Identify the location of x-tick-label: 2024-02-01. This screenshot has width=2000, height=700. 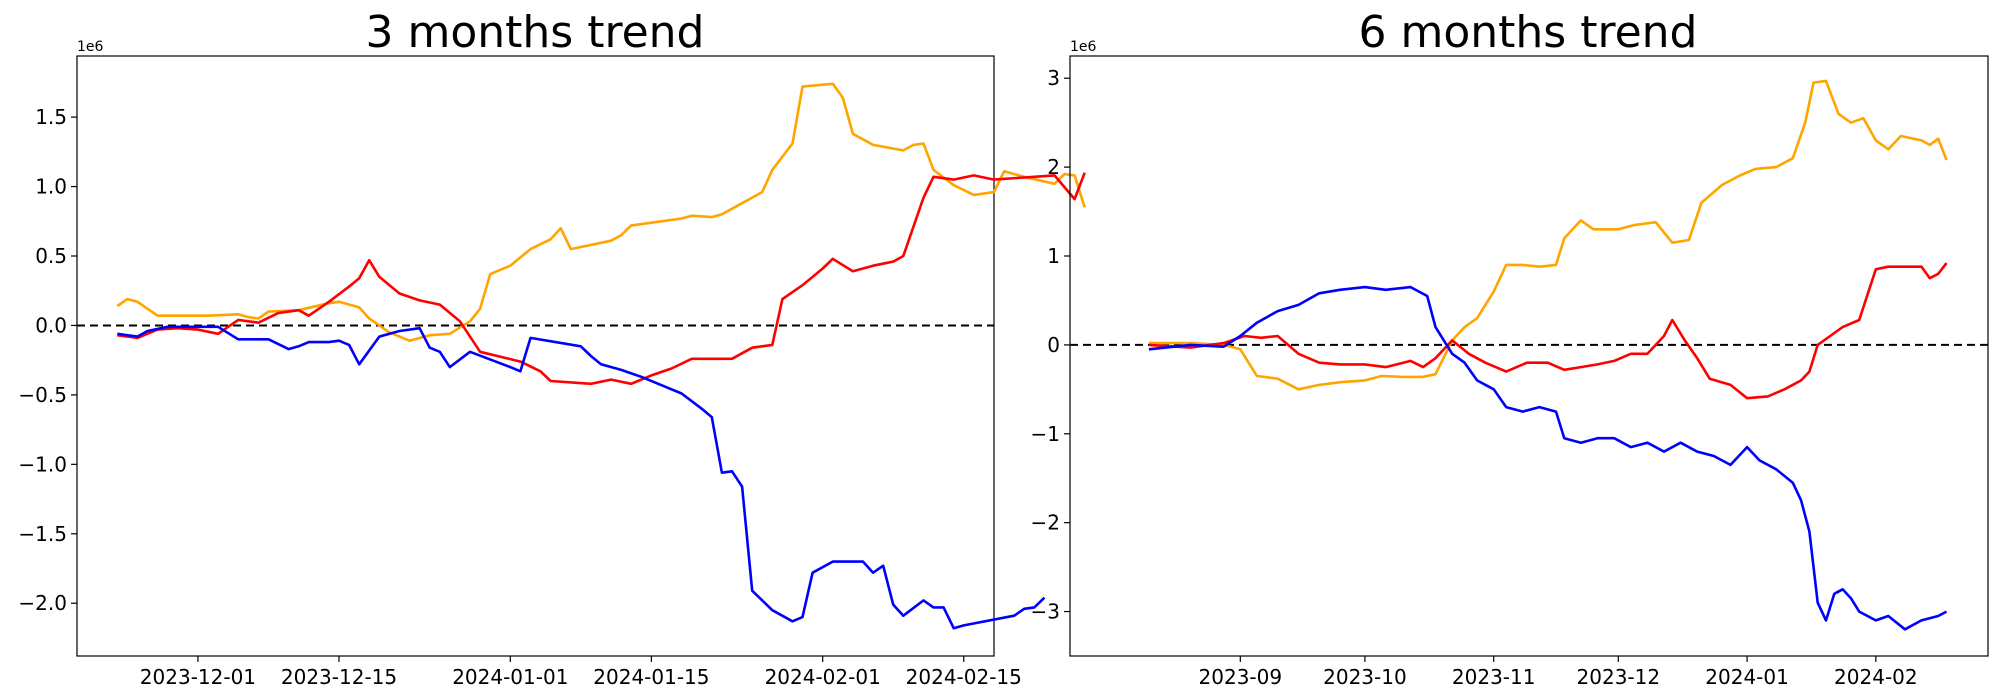
(823, 677).